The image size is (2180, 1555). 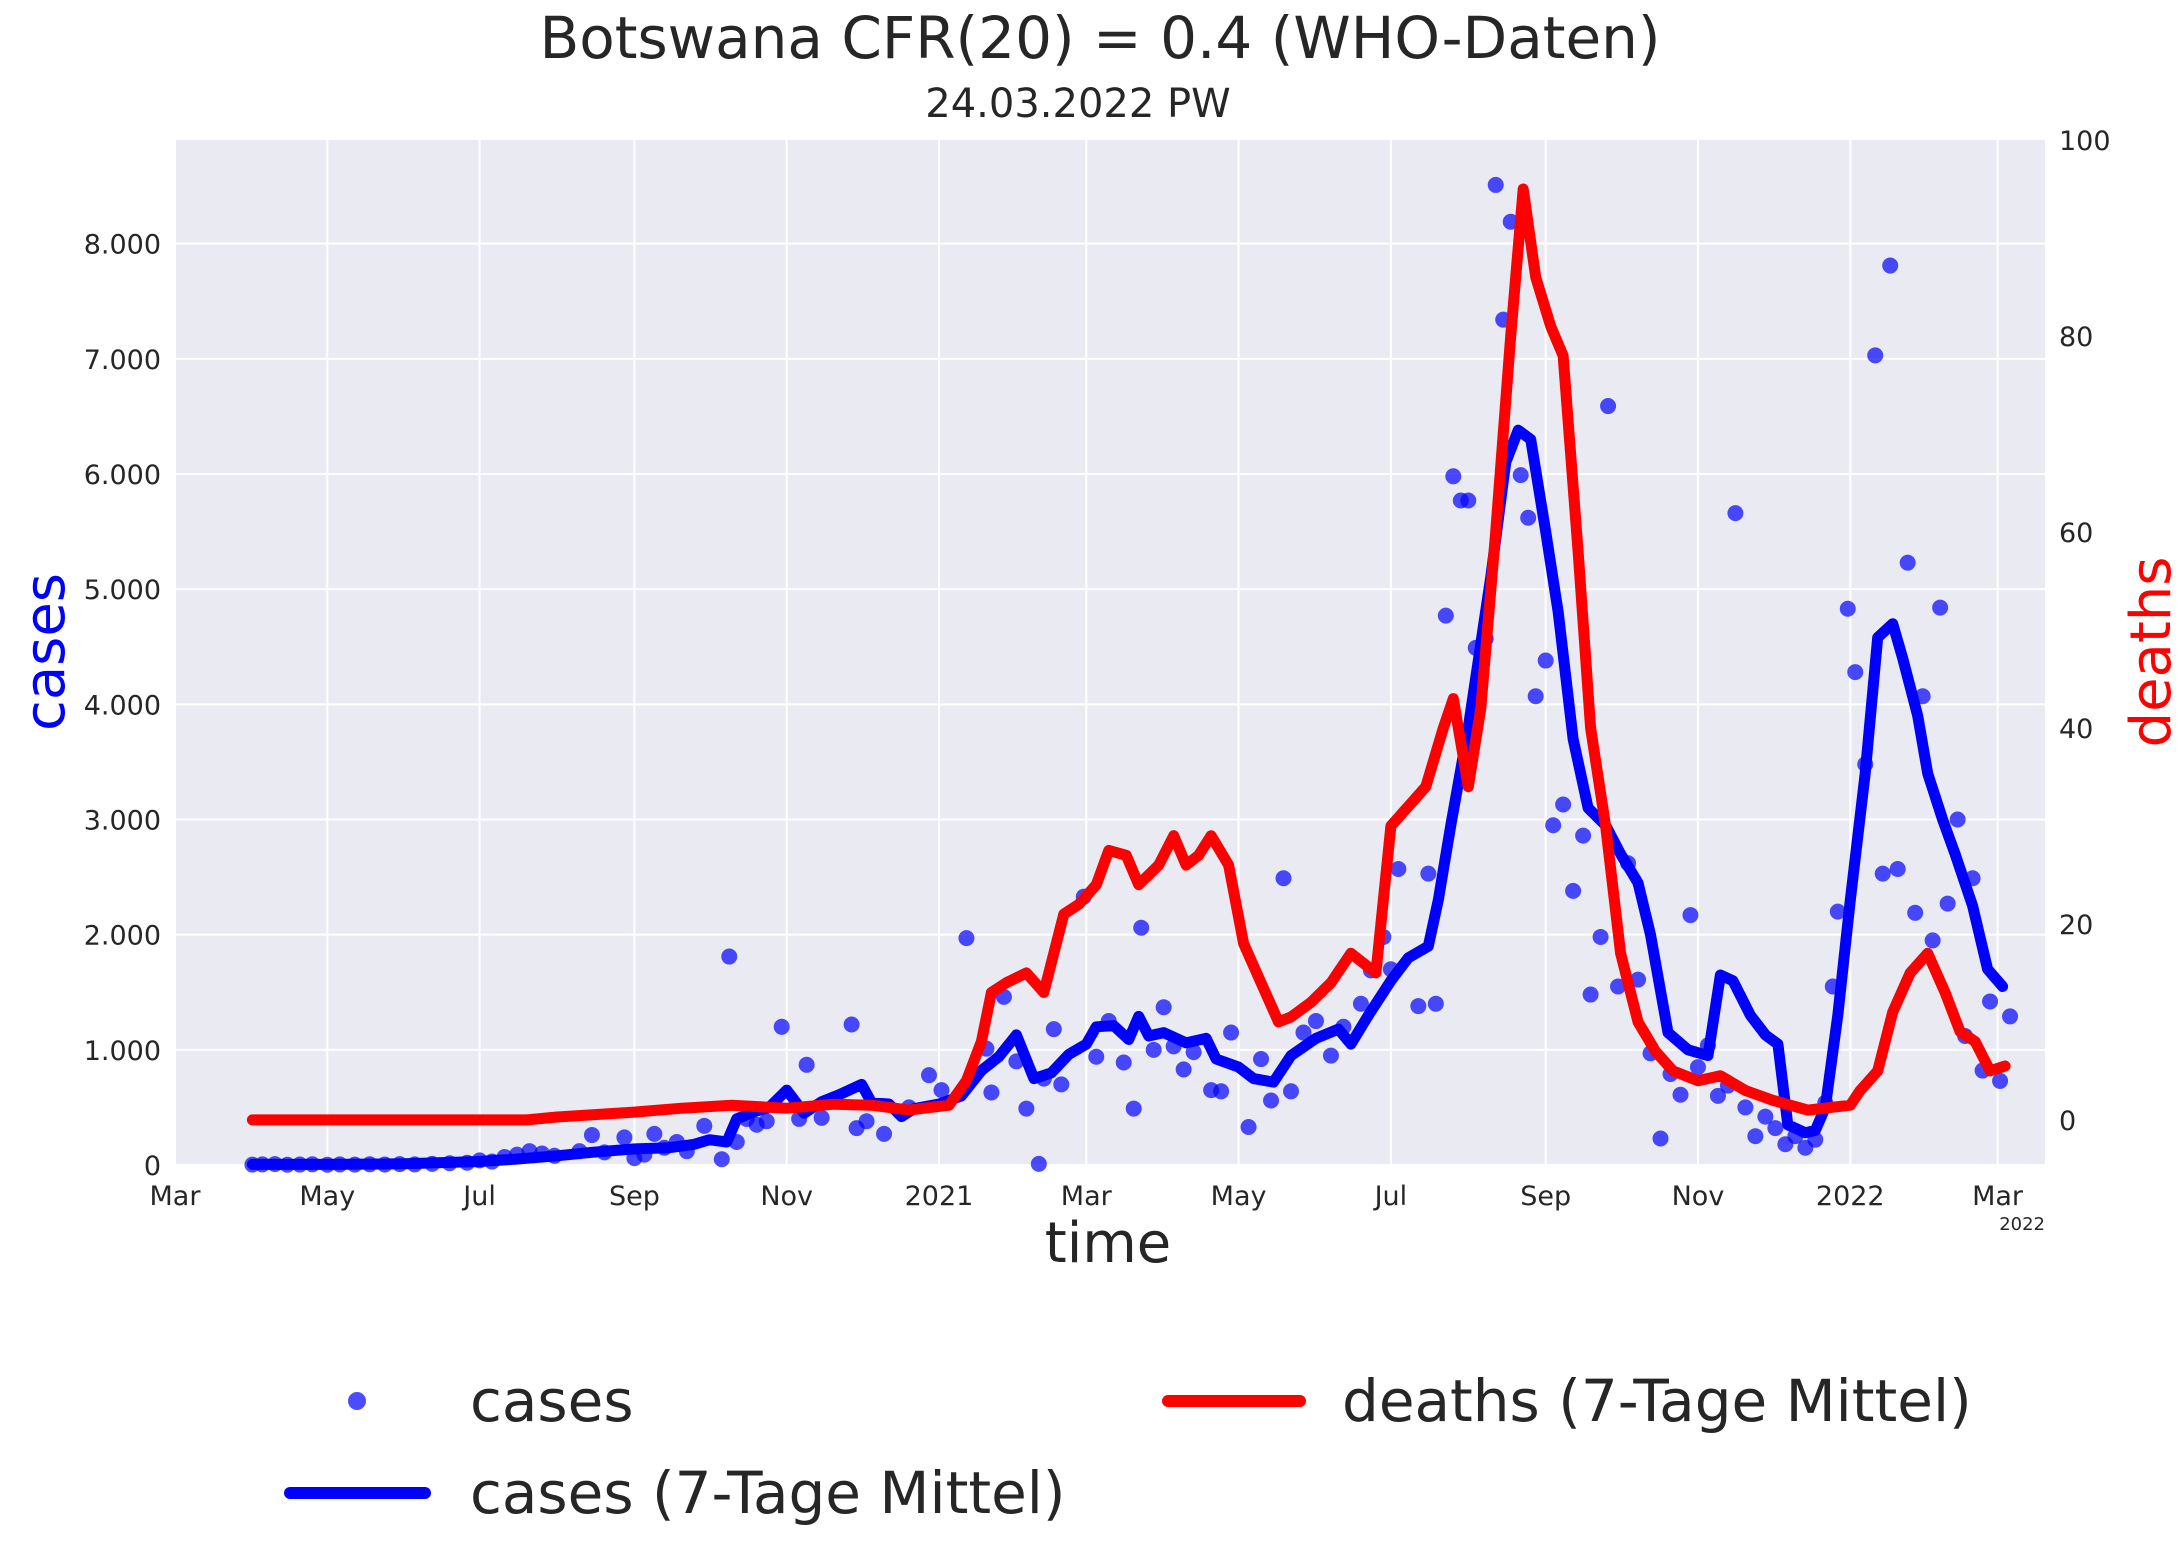 What do you see at coordinates (122, 590) in the screenshot?
I see `y-tick-label-left: 5.000` at bounding box center [122, 590].